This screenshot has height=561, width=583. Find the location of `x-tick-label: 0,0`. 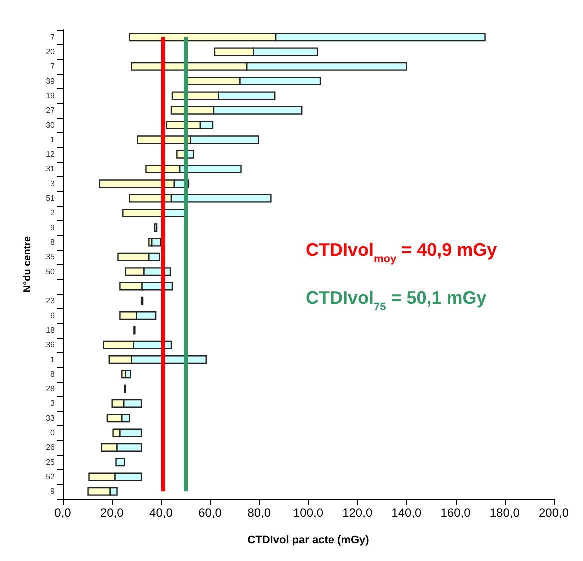

x-tick-label: 0,0 is located at coordinates (63, 513).